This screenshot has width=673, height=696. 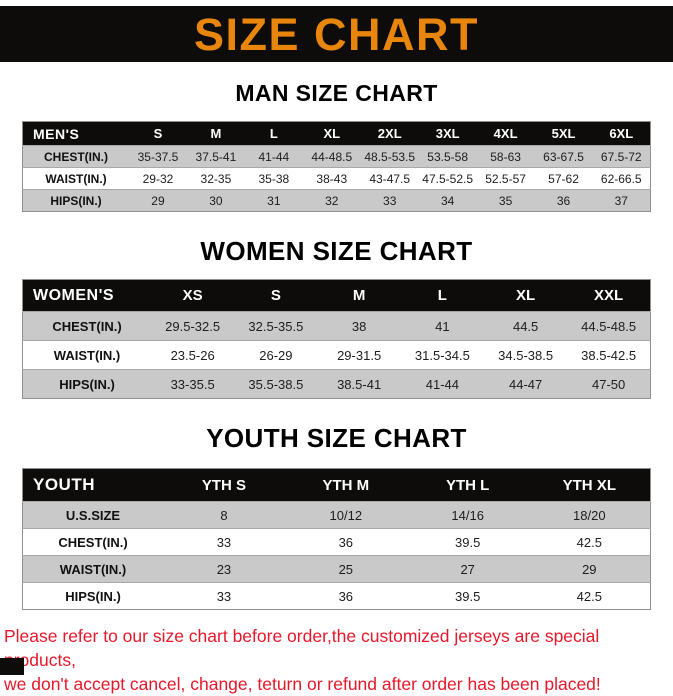 What do you see at coordinates (92, 515) in the screenshot?
I see `row-label: U.S.SIZE` at bounding box center [92, 515].